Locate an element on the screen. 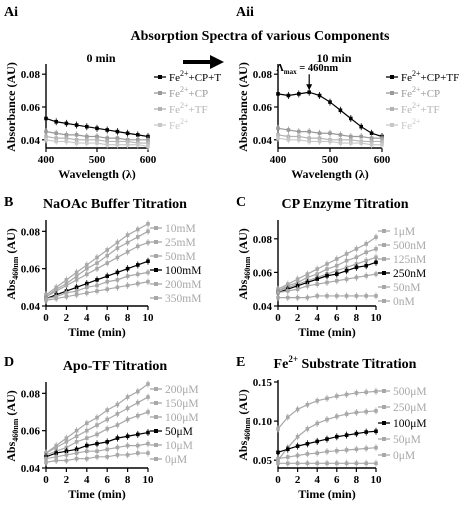 Image resolution: width=474 pixels, height=507 pixels. panel-ai-legend-item: Fe2++CP+T is located at coordinates (187, 76).